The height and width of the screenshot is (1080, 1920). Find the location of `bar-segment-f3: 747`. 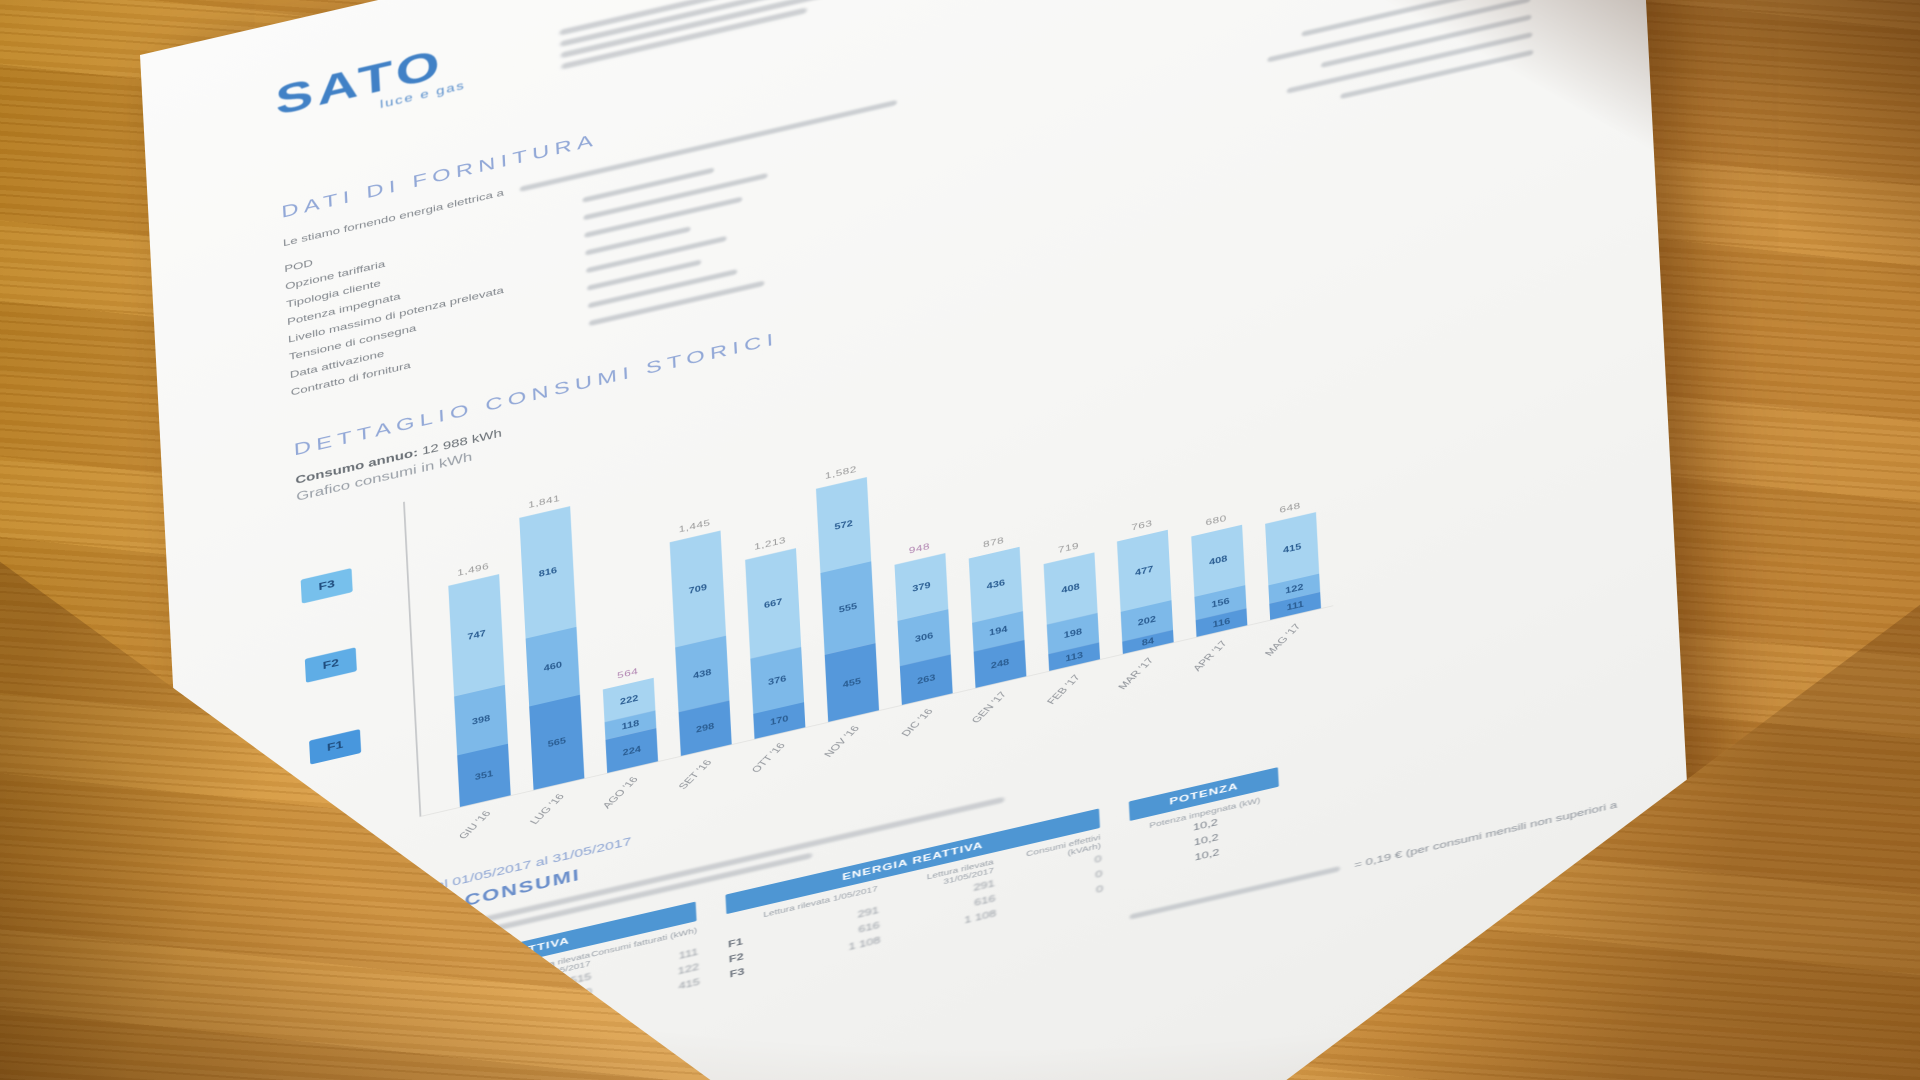

bar-segment-f3: 747 is located at coordinates (476, 635).